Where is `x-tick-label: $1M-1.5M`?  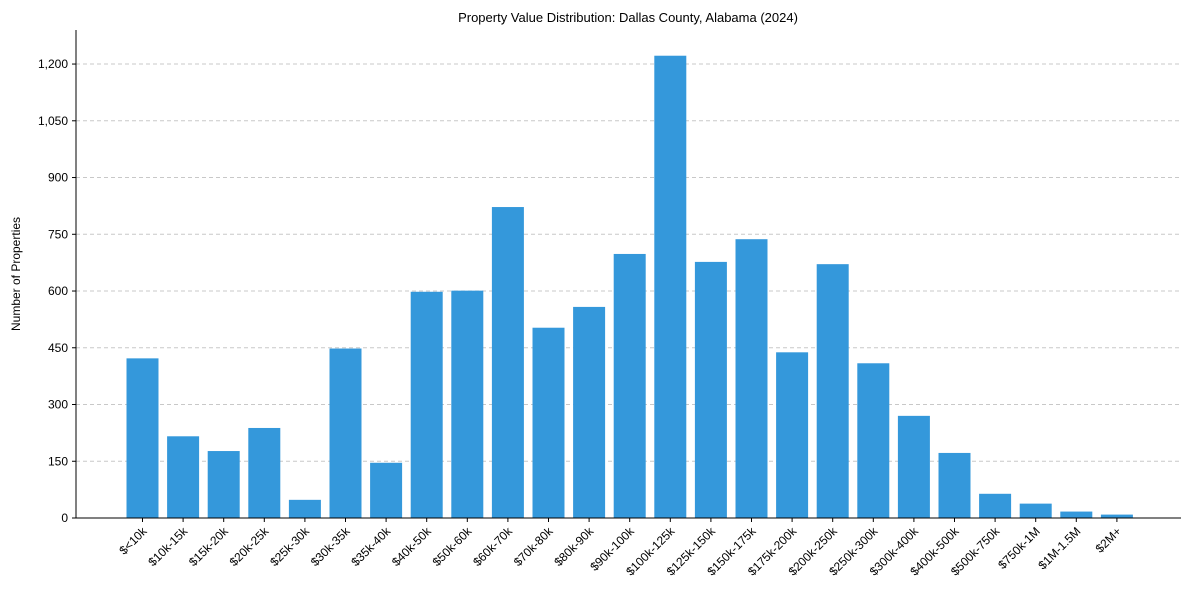
x-tick-label: $1M-1.5M is located at coordinates (1059, 548).